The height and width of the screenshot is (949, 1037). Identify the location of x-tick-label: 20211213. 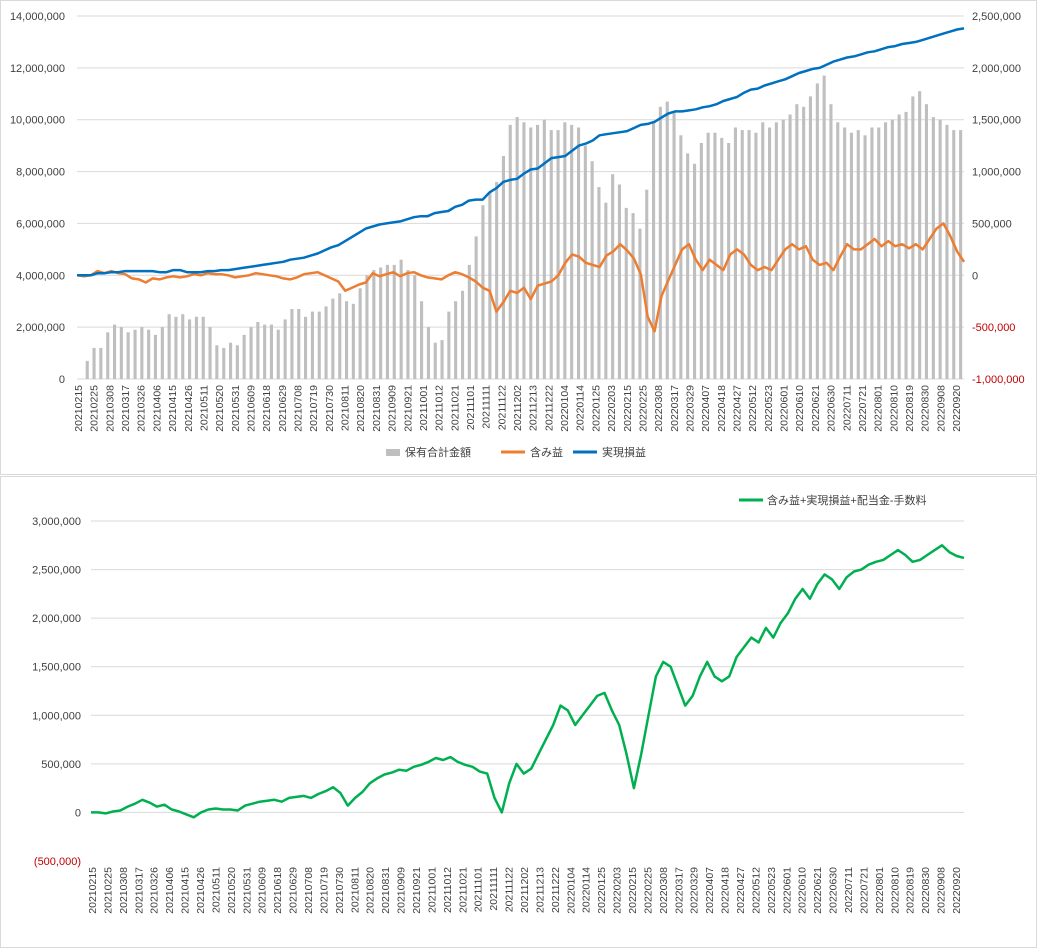
(534, 408).